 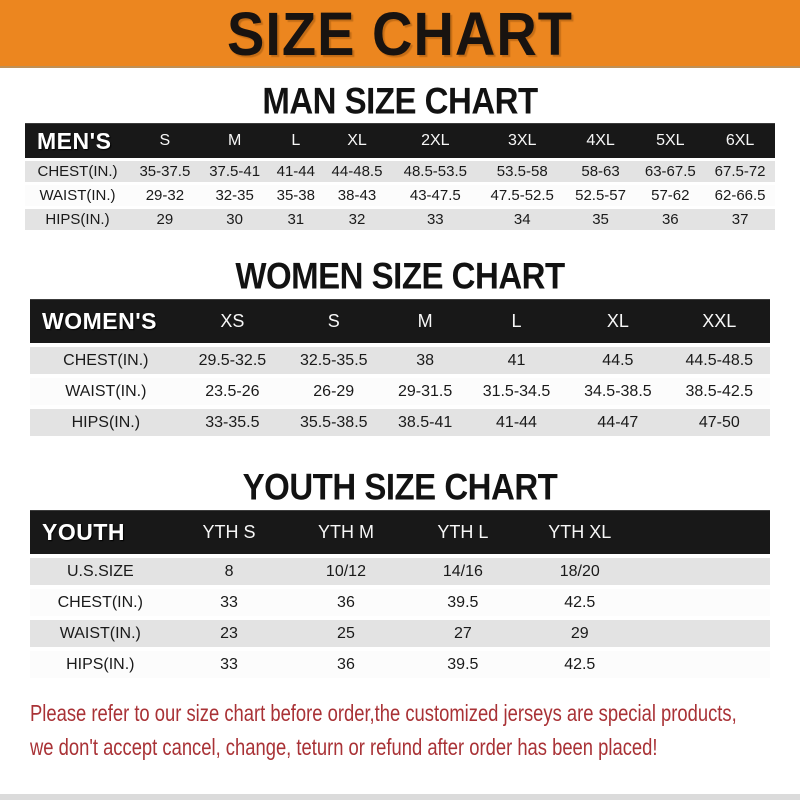 I want to click on youth-section-heading-text: YOUTH SIZE CHART, so click(x=400, y=486).